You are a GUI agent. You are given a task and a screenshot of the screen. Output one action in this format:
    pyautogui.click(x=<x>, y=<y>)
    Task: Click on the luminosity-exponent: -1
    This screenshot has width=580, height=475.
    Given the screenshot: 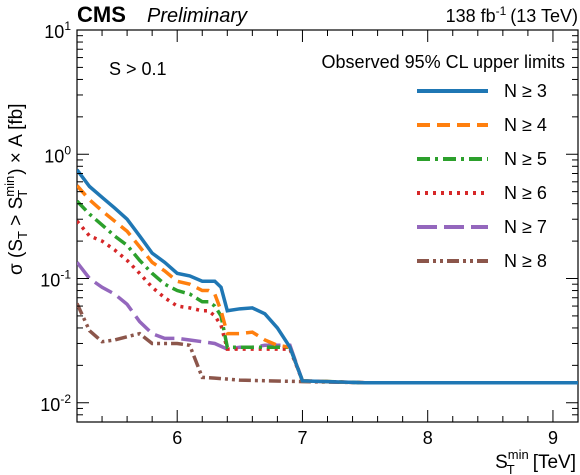 What is the action you would take?
    pyautogui.click(x=501, y=11)
    